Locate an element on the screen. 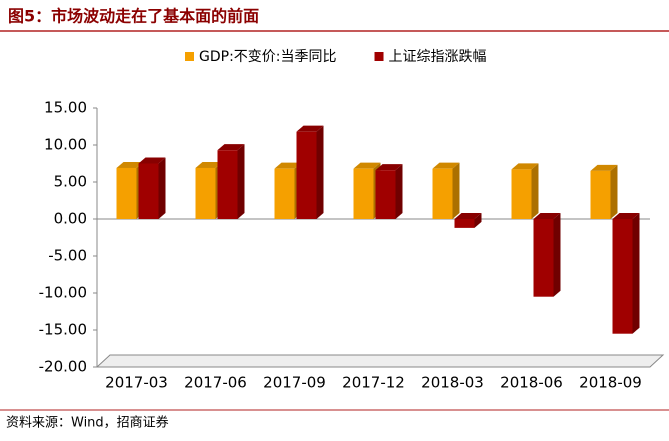 The image size is (669, 441). x-tick-label: 2017-03 is located at coordinates (136, 383).